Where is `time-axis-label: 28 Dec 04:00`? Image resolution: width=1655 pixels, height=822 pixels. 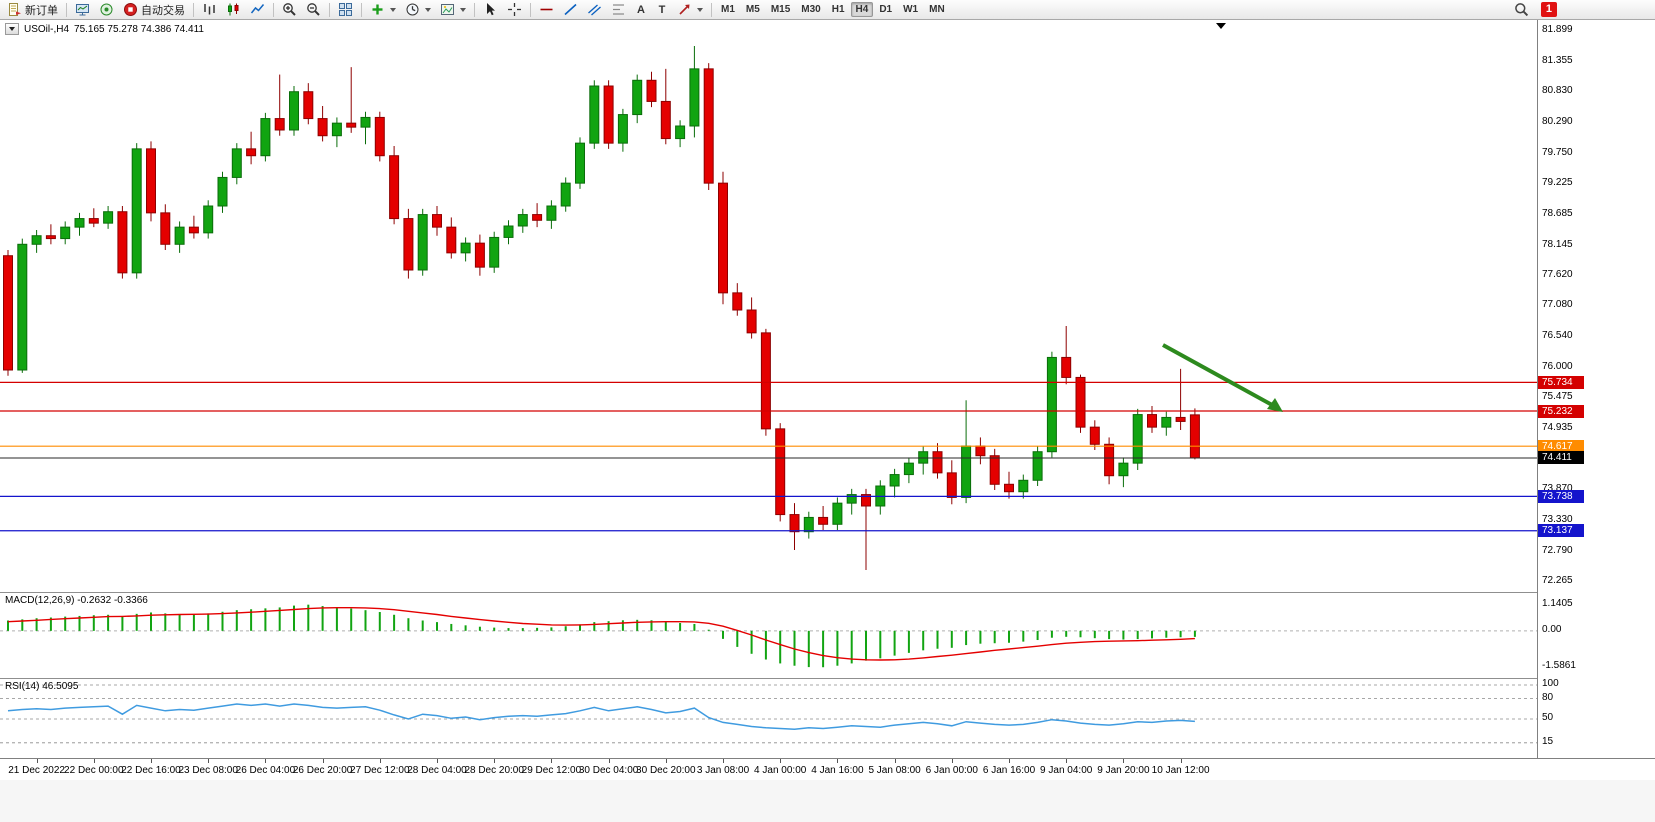
time-axis-label: 28 Dec 04:00 is located at coordinates (437, 770).